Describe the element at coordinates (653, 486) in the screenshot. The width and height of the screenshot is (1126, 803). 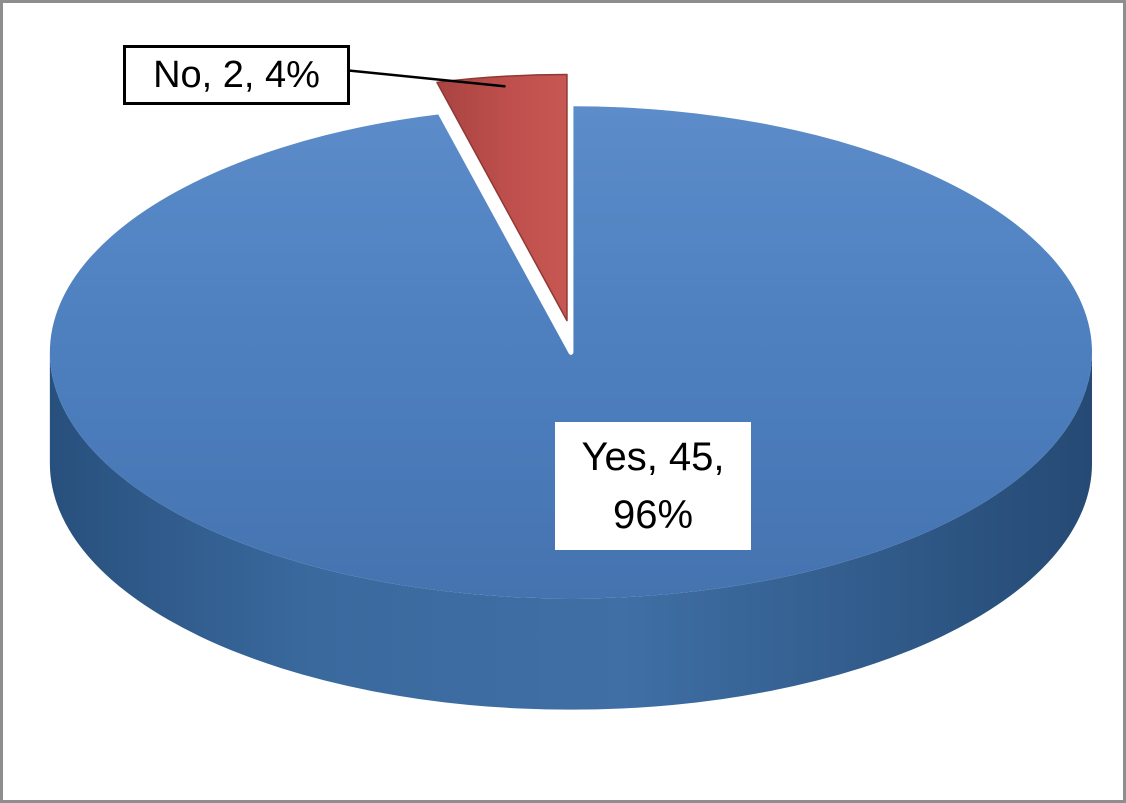
I see `data-label-yes: Yes, 45, 96%` at that location.